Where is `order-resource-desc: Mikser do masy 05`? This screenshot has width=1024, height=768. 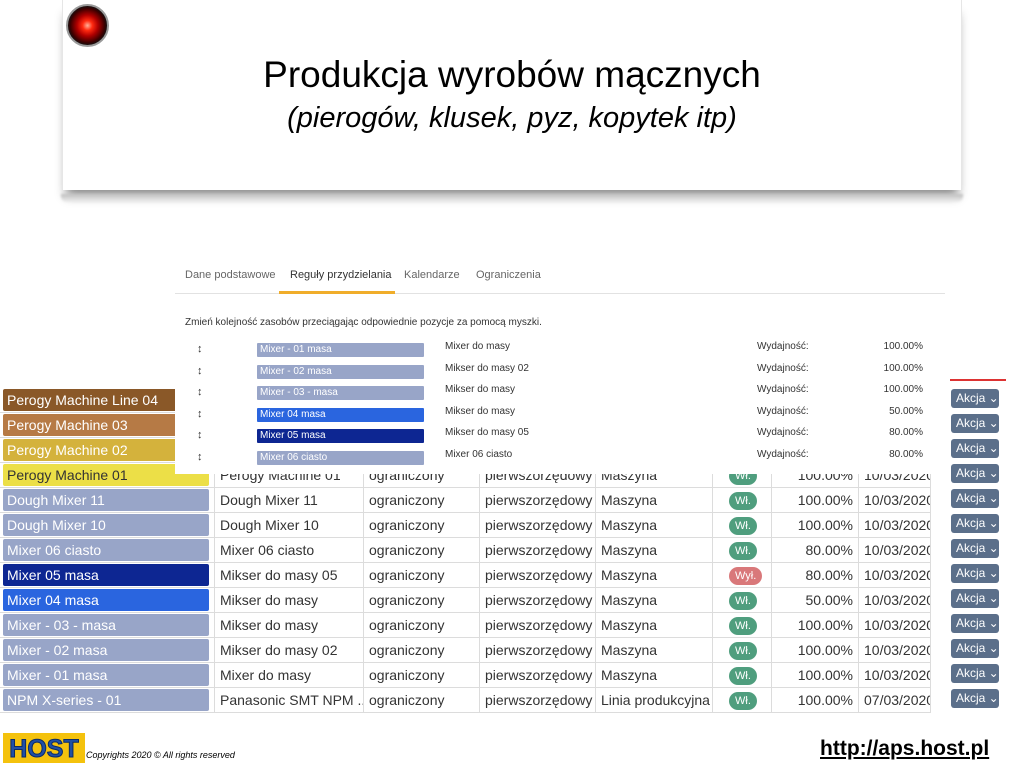 order-resource-desc: Mikser do masy 05 is located at coordinates (487, 433).